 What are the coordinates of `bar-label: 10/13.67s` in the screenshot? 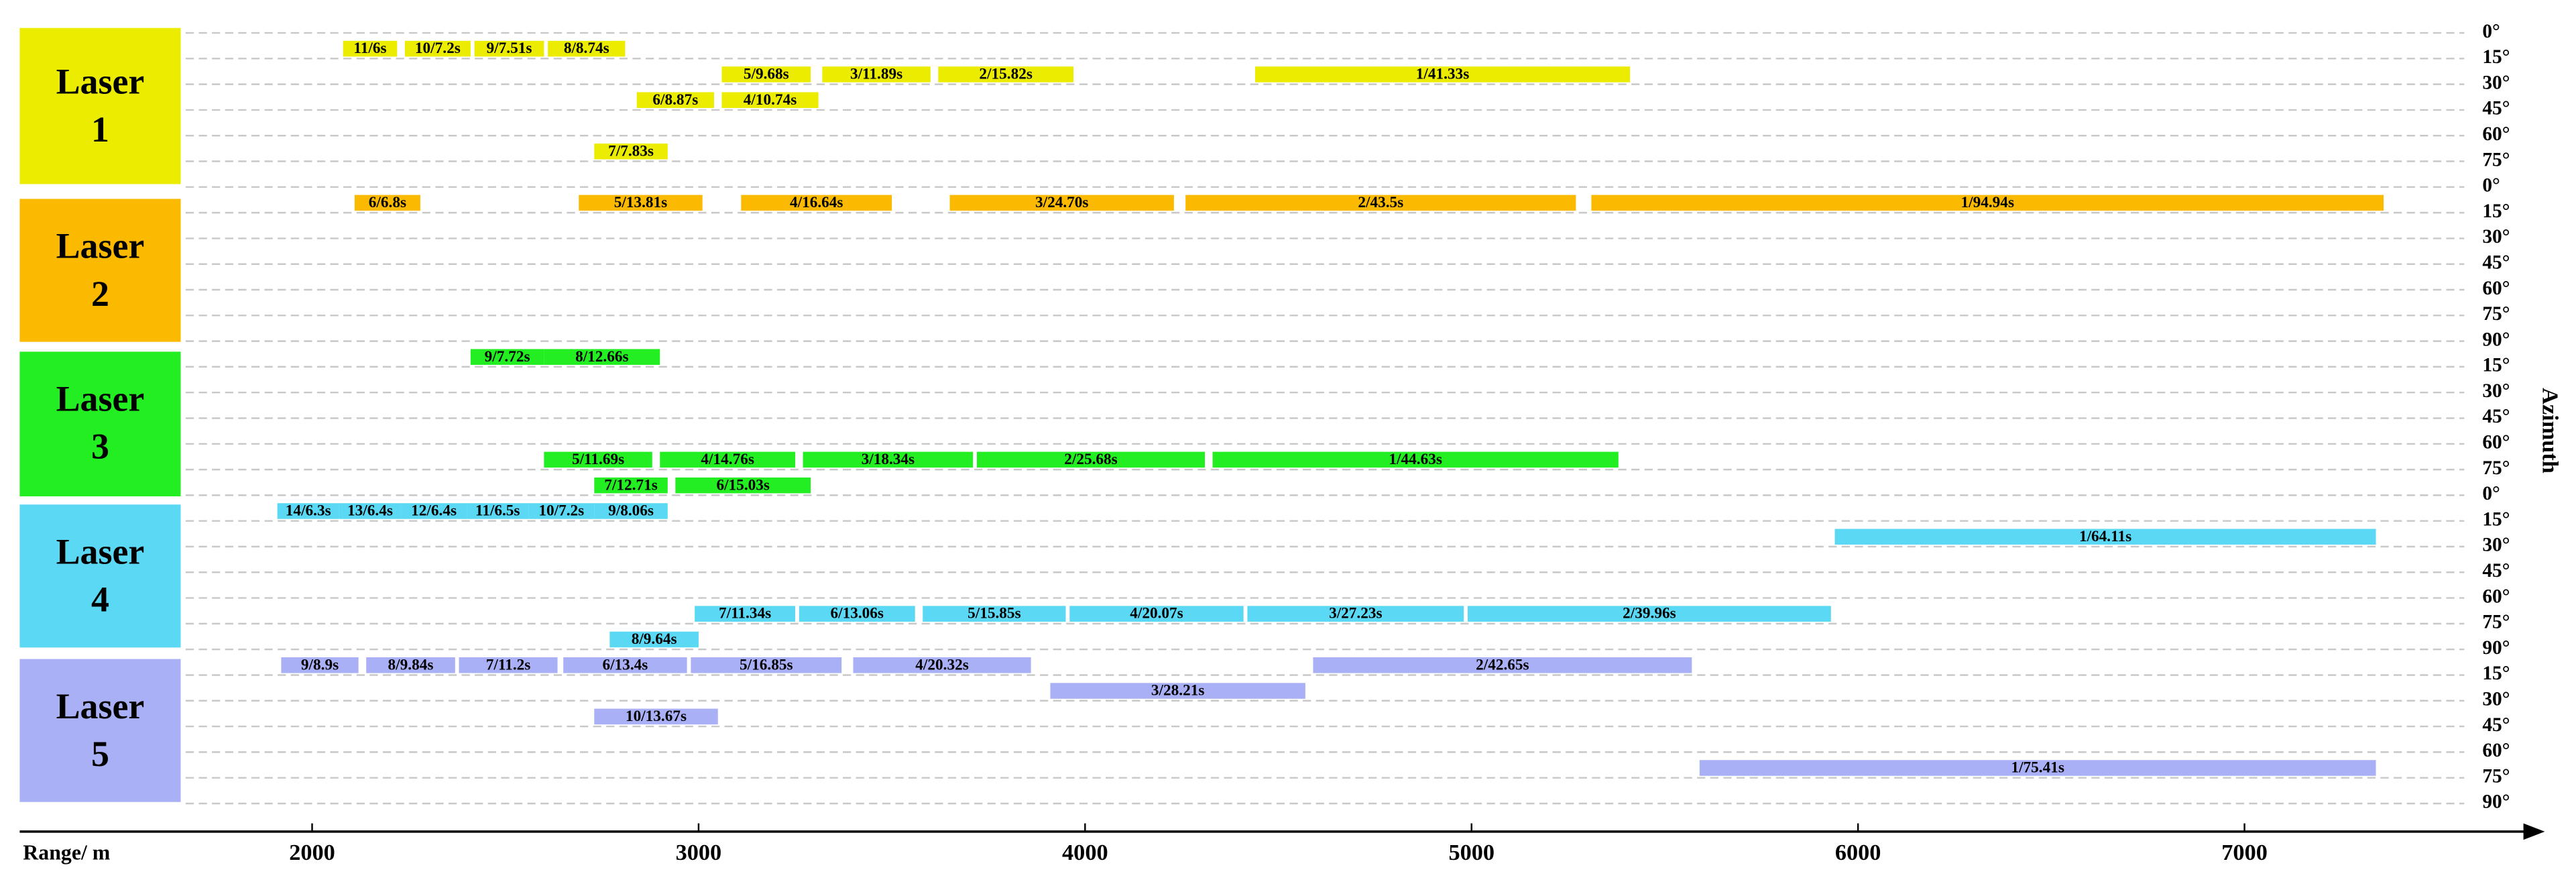 It's located at (656, 716).